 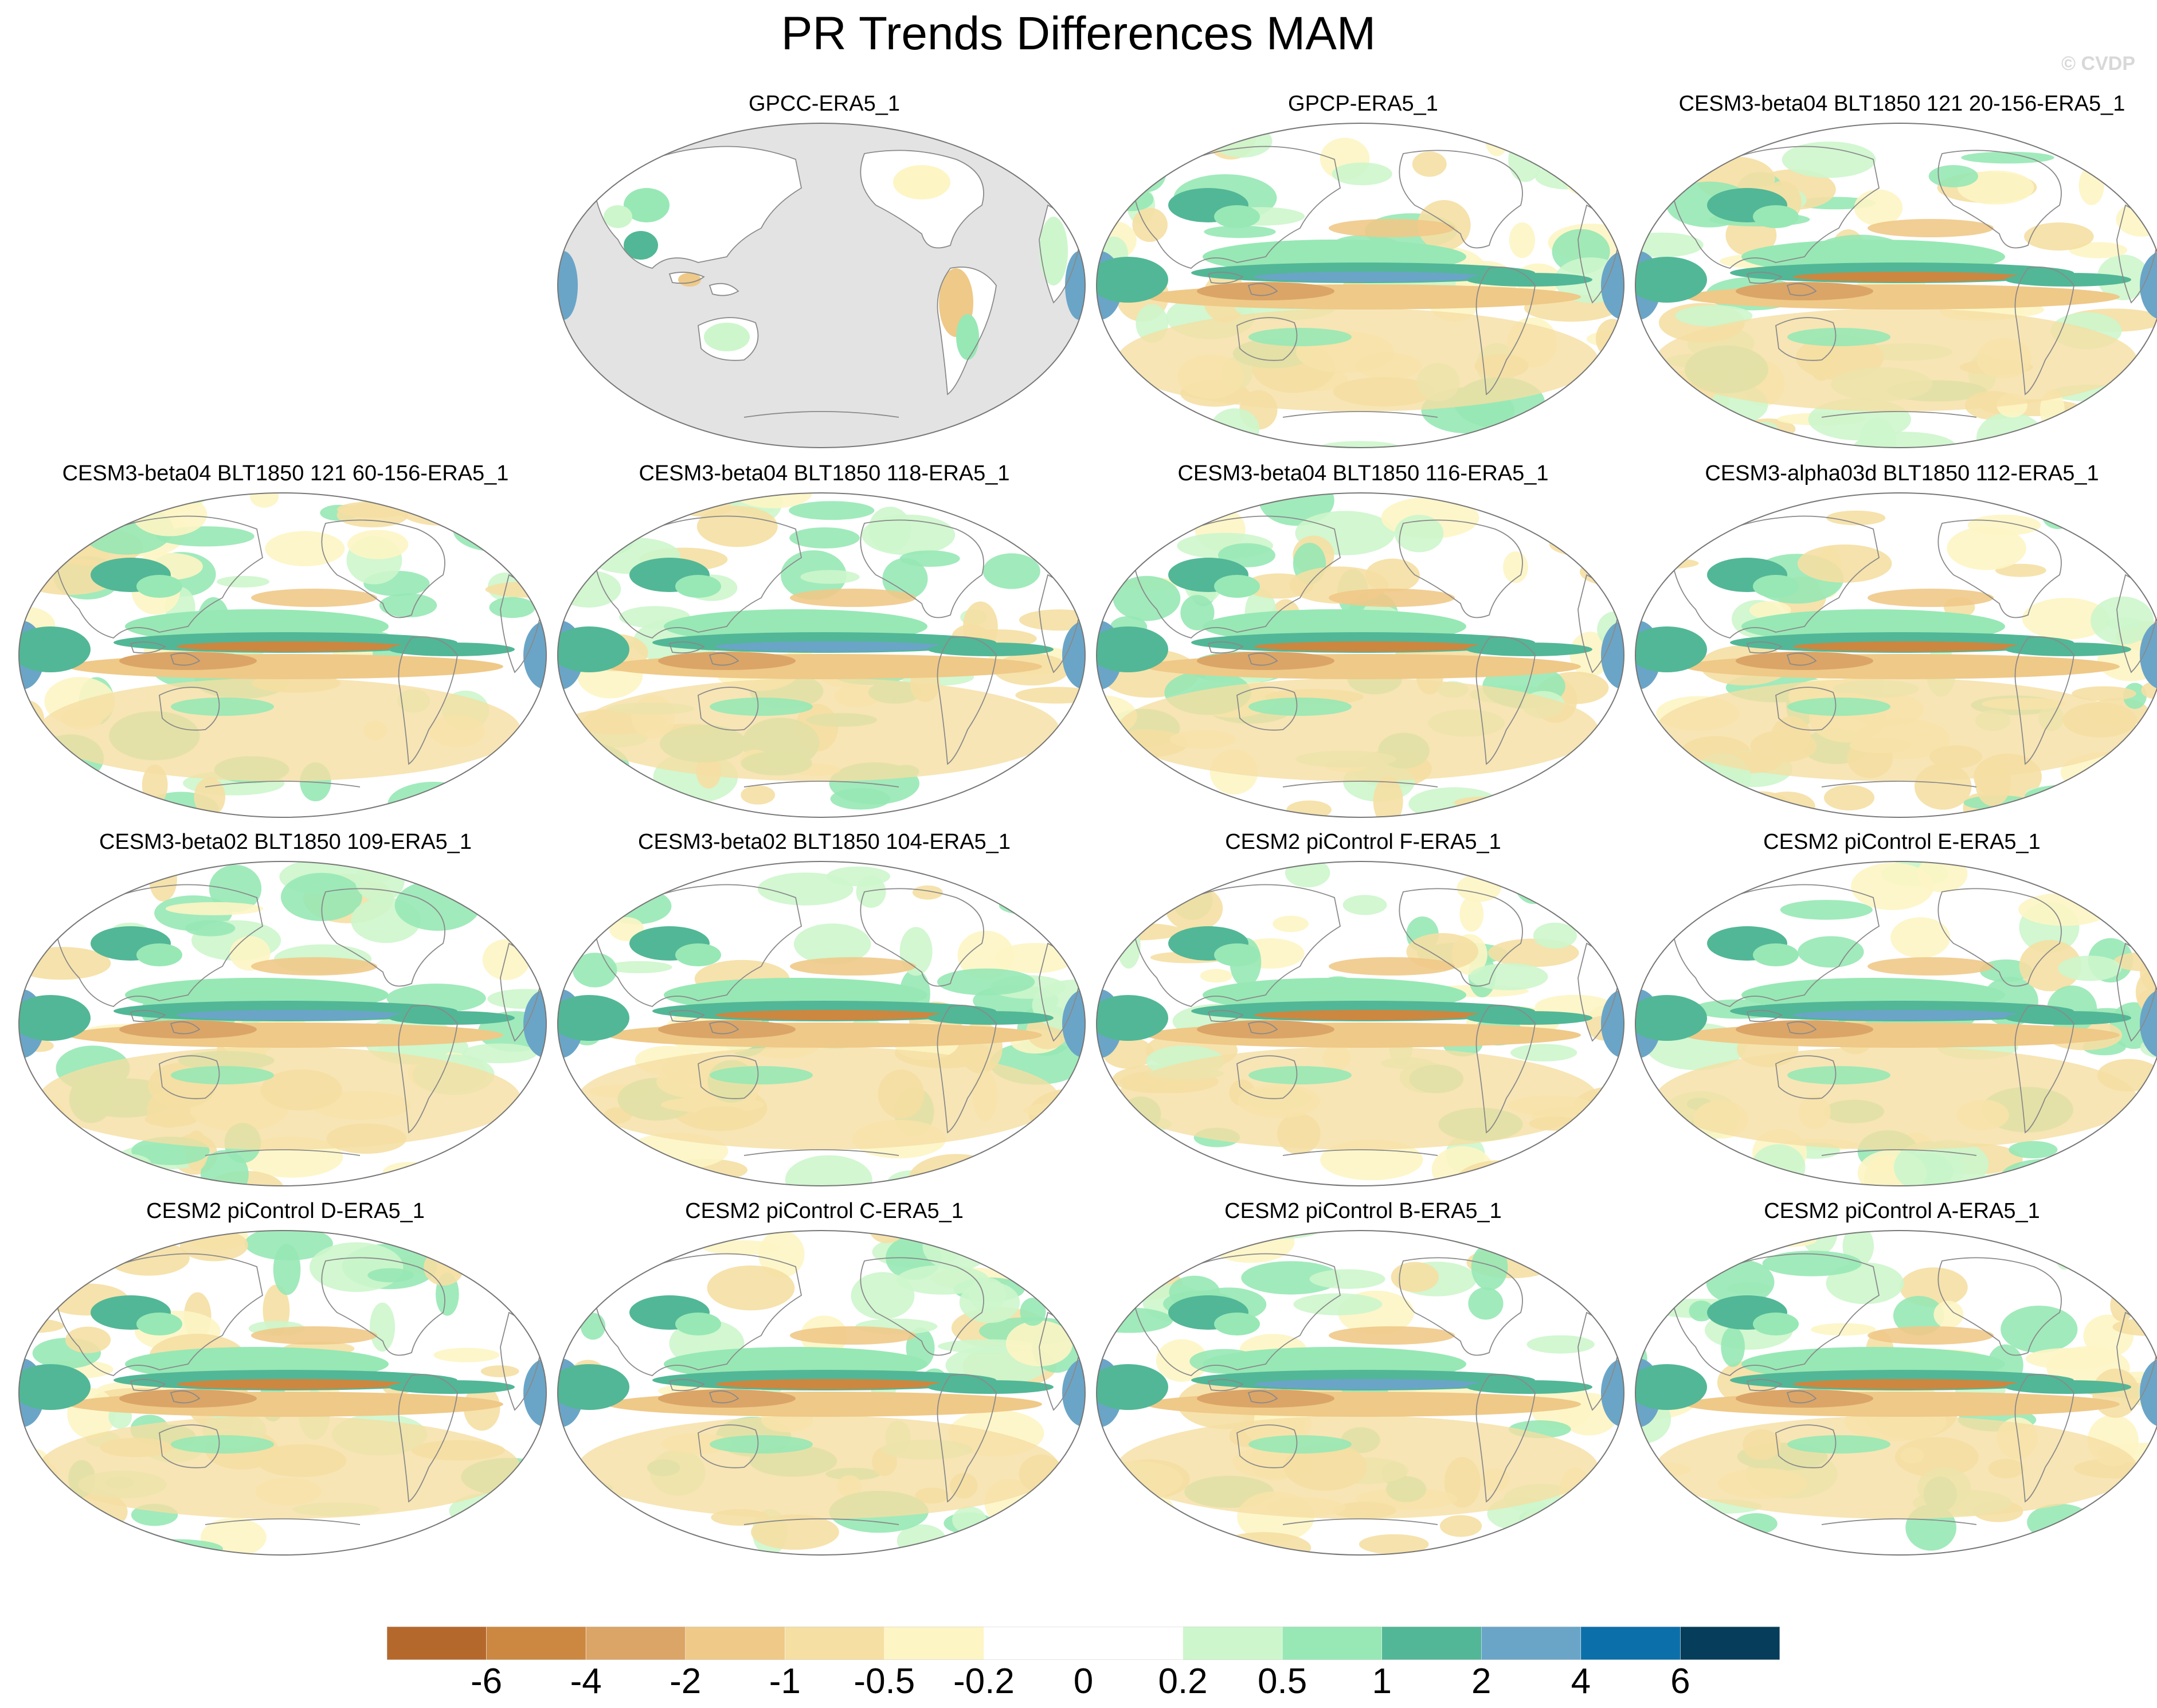 I want to click on map-panel: CESM2 piControl D-ERA5_1, so click(x=285, y=1385).